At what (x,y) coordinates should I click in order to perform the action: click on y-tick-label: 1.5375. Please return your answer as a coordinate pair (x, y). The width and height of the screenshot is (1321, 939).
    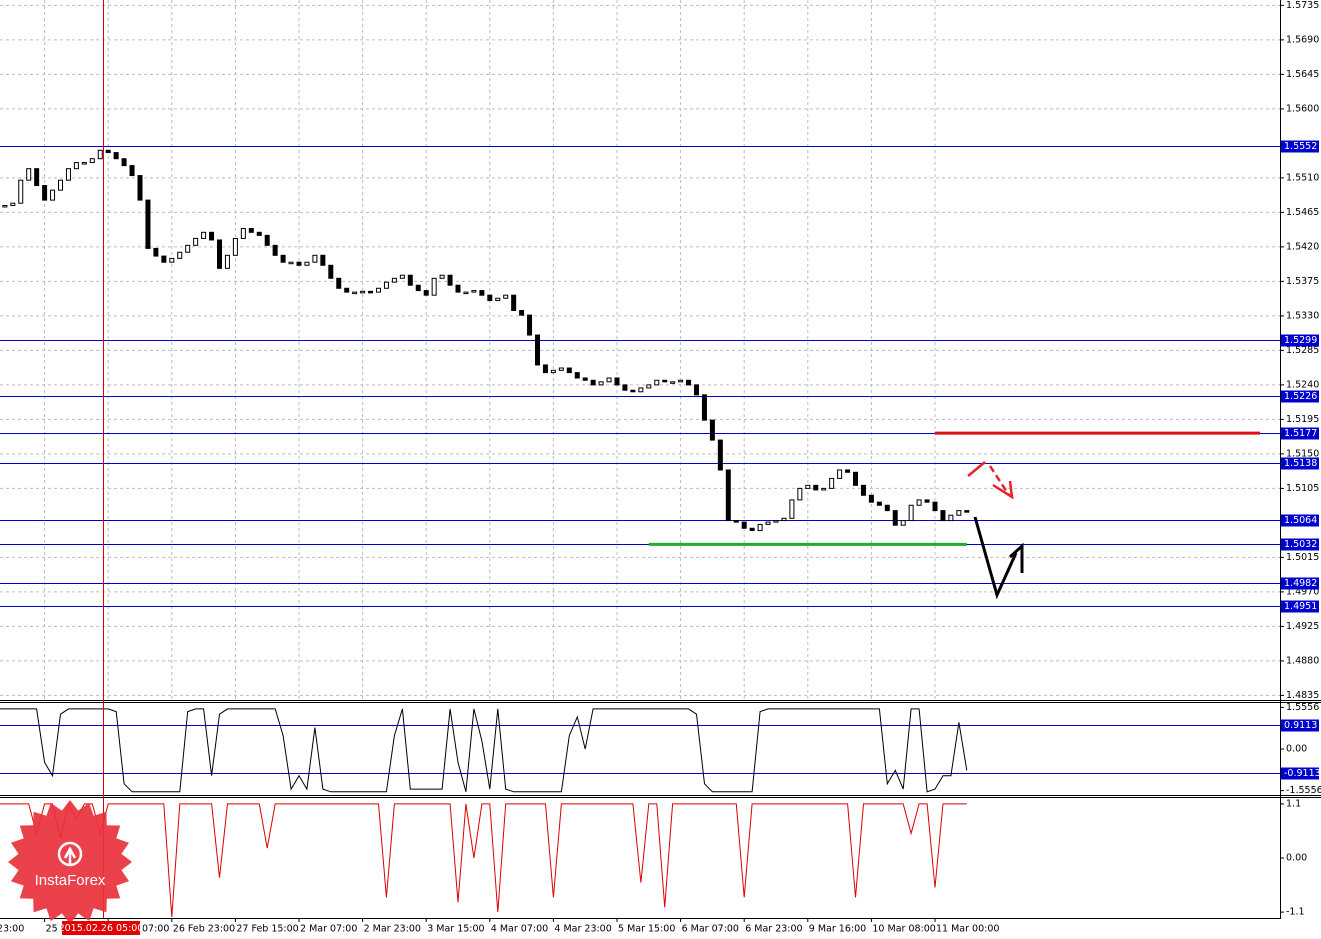
    Looking at the image, I should click on (1302, 281).